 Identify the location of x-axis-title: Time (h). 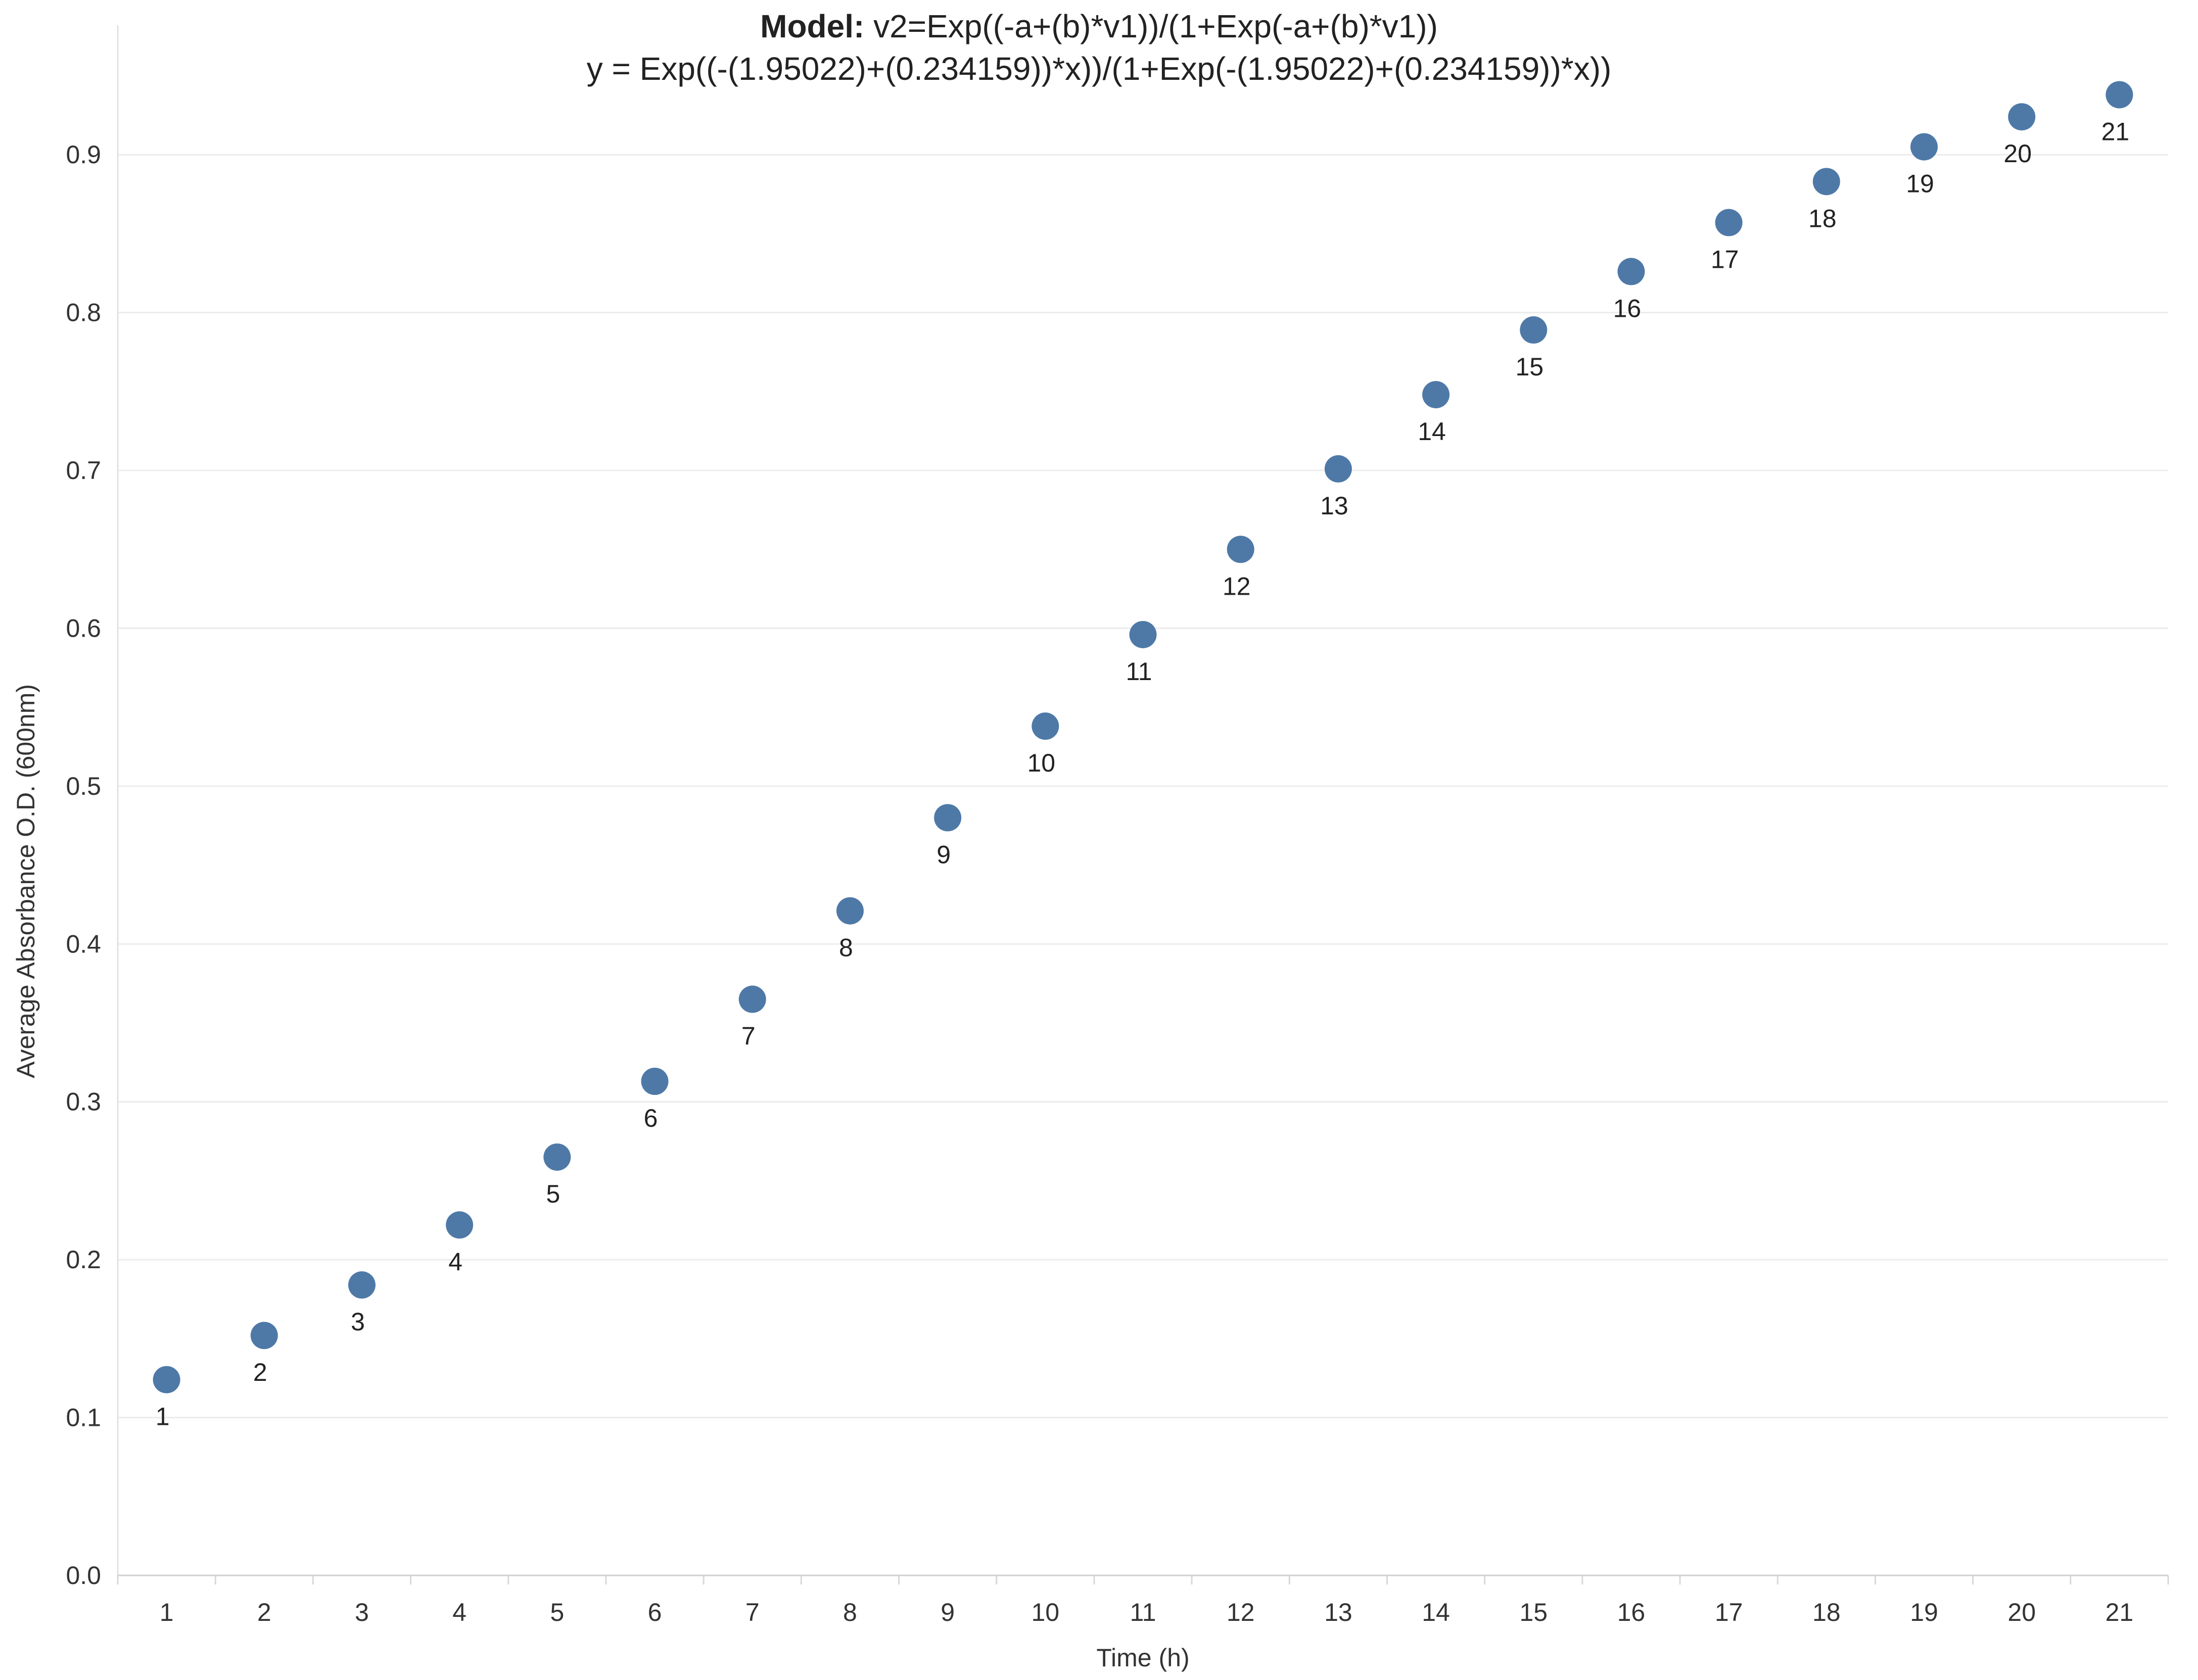
(1142, 1658).